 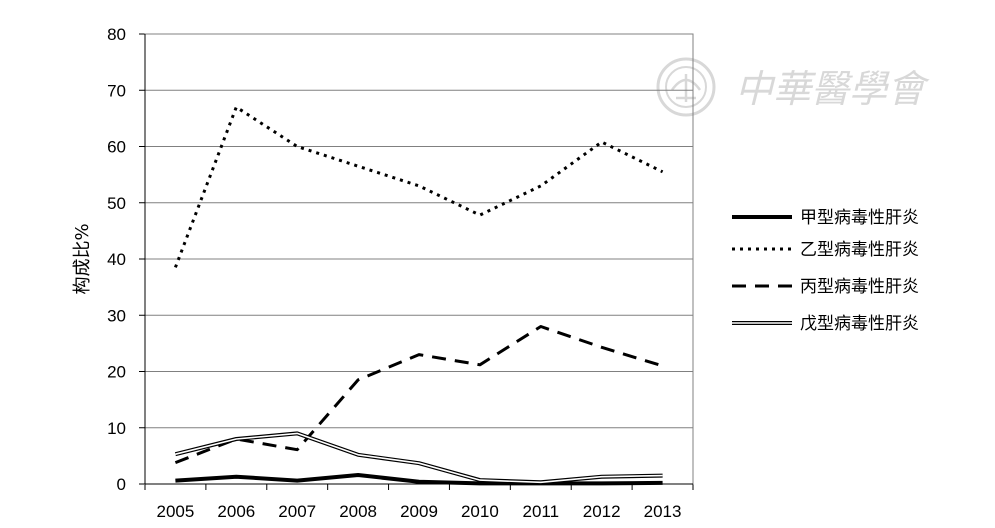 I want to click on y-tick-label-80: 80, so click(x=116, y=34).